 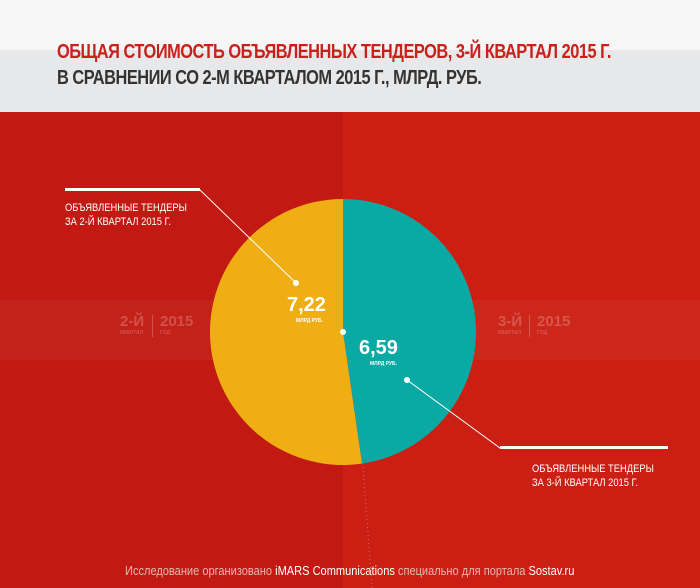 What do you see at coordinates (551, 570) in the screenshot?
I see `footer-portal: Sostav.ru` at bounding box center [551, 570].